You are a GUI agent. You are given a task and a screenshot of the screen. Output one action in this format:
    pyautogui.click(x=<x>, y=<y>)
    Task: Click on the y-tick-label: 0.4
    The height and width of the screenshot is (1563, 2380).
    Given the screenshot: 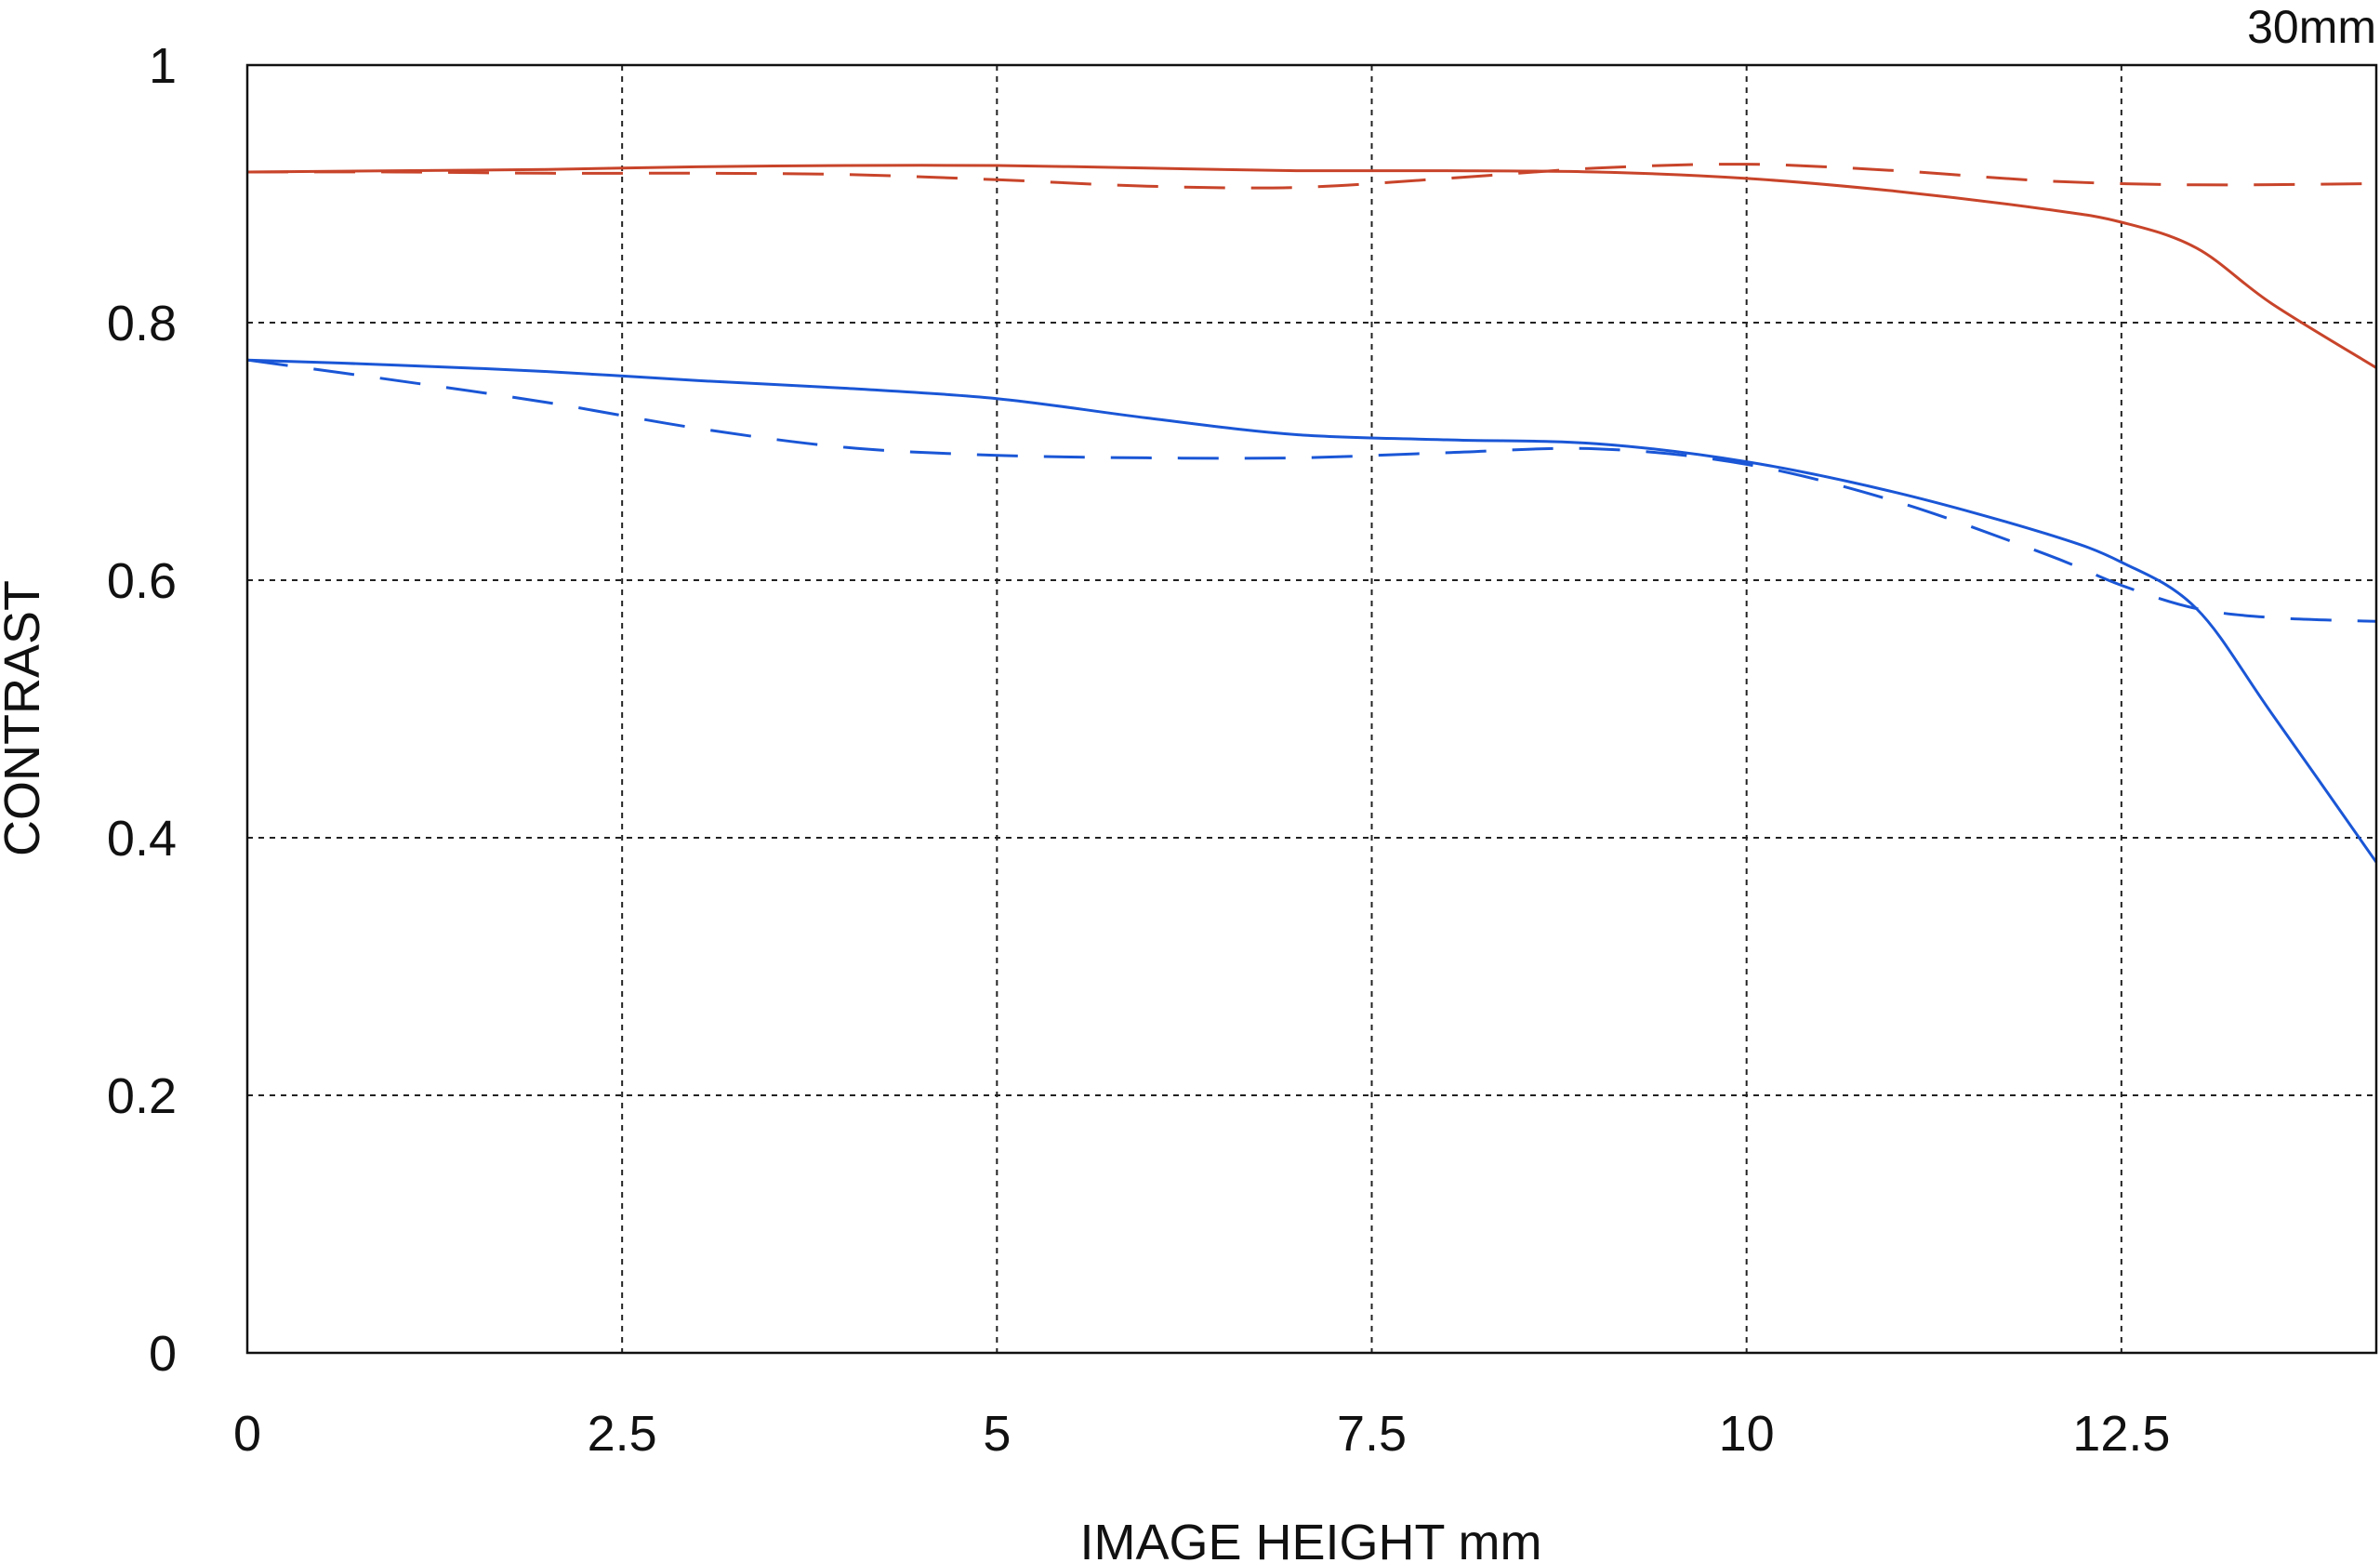 What is the action you would take?
    pyautogui.click(x=142, y=839)
    